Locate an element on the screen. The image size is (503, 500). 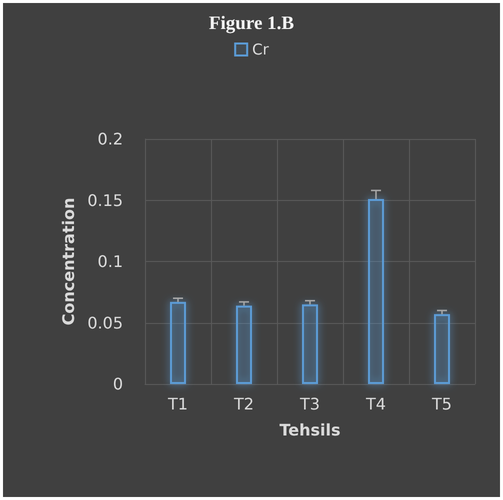
chart-title: Figure 1.B is located at coordinates (251, 23).